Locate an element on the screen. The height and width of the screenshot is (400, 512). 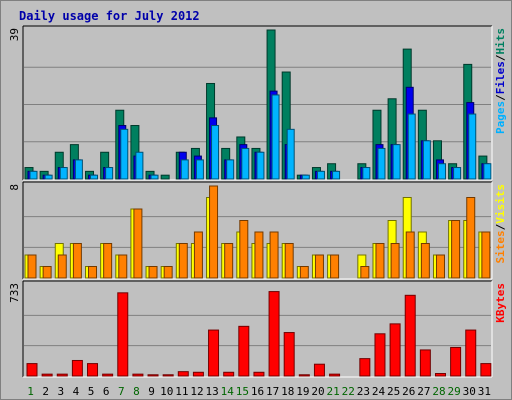
x-tick-label-day-10: 10 is located at coordinates (166, 391).